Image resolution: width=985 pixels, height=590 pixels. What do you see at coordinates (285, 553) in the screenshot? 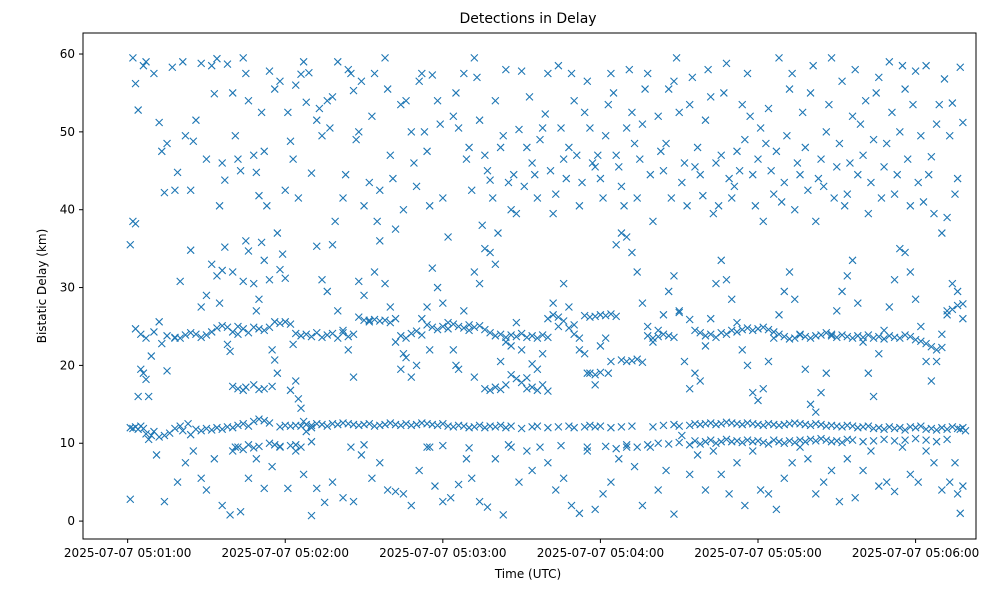
I see `x-tick-label: 2025-07-07 05:02:00` at bounding box center [285, 553].